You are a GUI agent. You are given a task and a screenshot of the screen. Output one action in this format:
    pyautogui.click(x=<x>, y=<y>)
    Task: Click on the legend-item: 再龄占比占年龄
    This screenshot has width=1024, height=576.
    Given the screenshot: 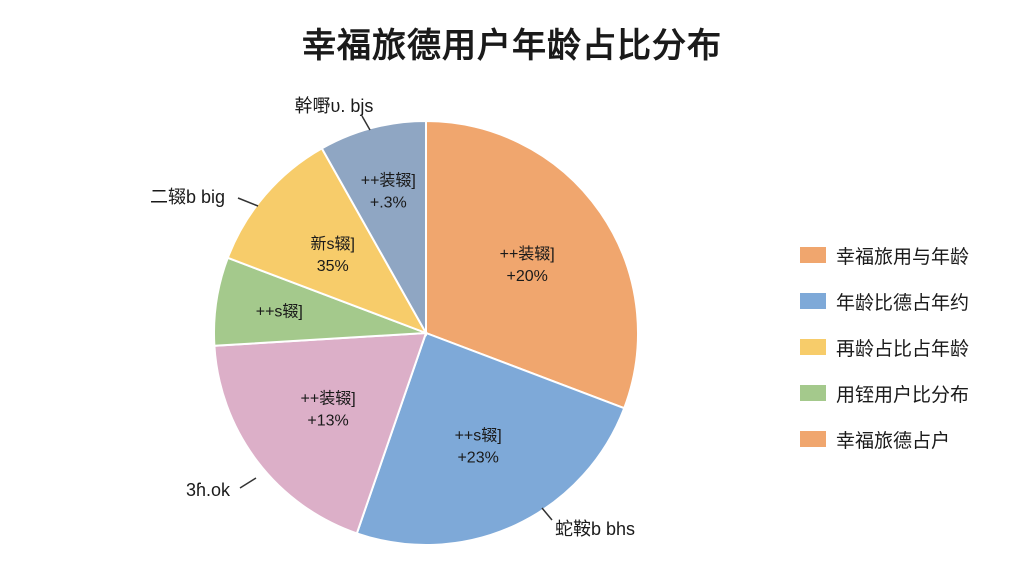 What is the action you would take?
    pyautogui.click(x=884, y=347)
    